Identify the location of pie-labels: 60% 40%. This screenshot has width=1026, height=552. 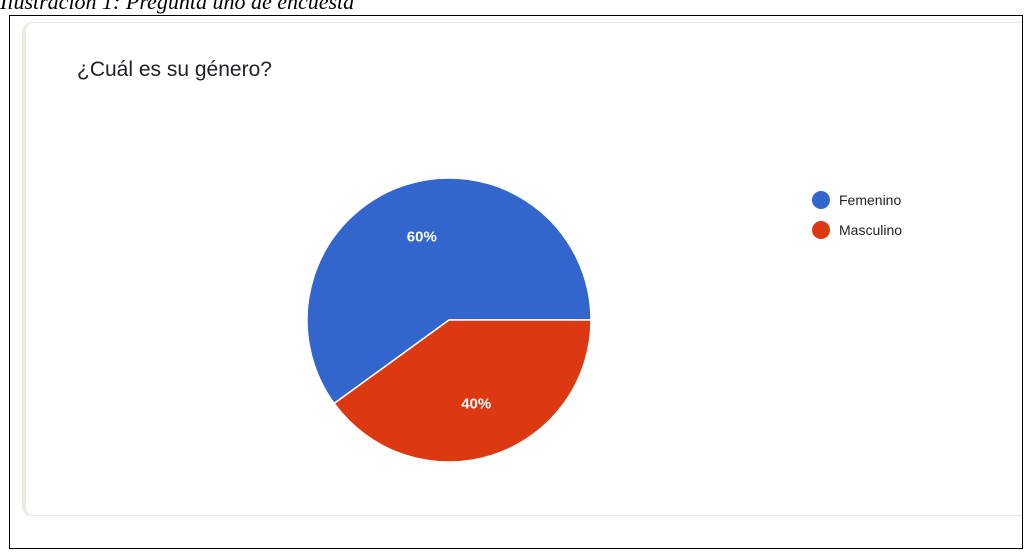
(449, 320).